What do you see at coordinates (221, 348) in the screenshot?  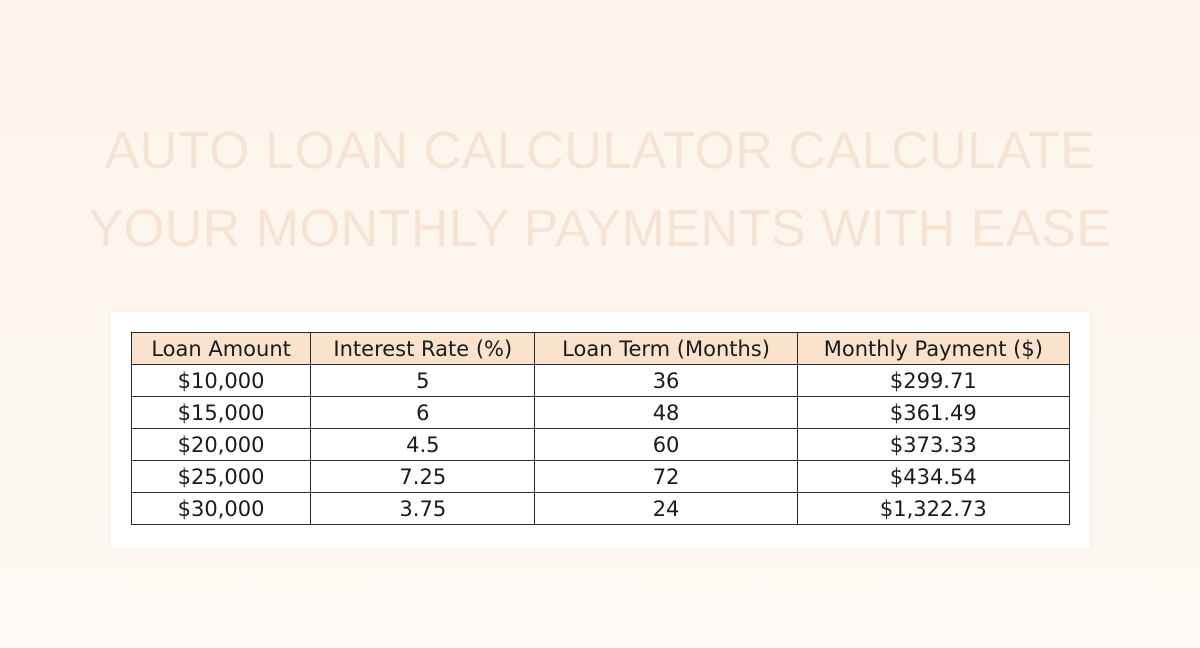 I see `header-loan-amount: Loan Amount` at bounding box center [221, 348].